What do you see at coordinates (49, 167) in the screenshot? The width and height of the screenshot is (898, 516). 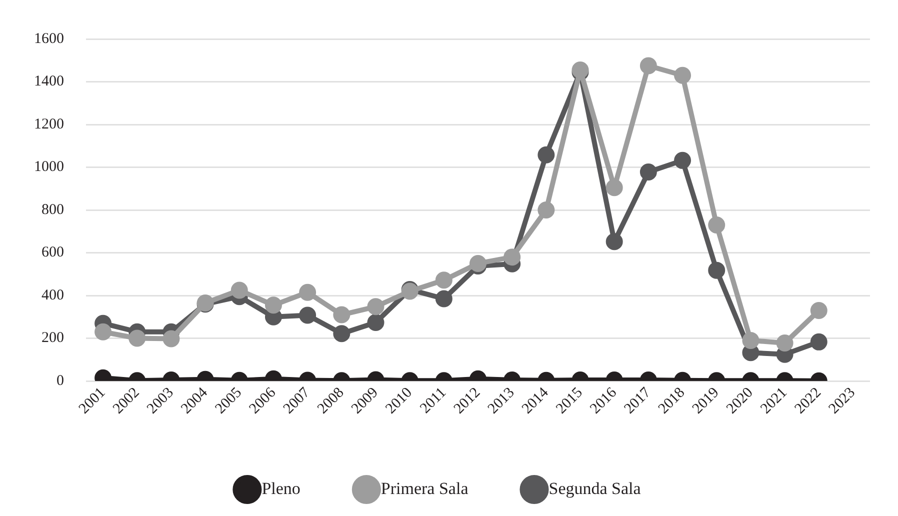 I see `y-tick-label: 1000` at bounding box center [49, 167].